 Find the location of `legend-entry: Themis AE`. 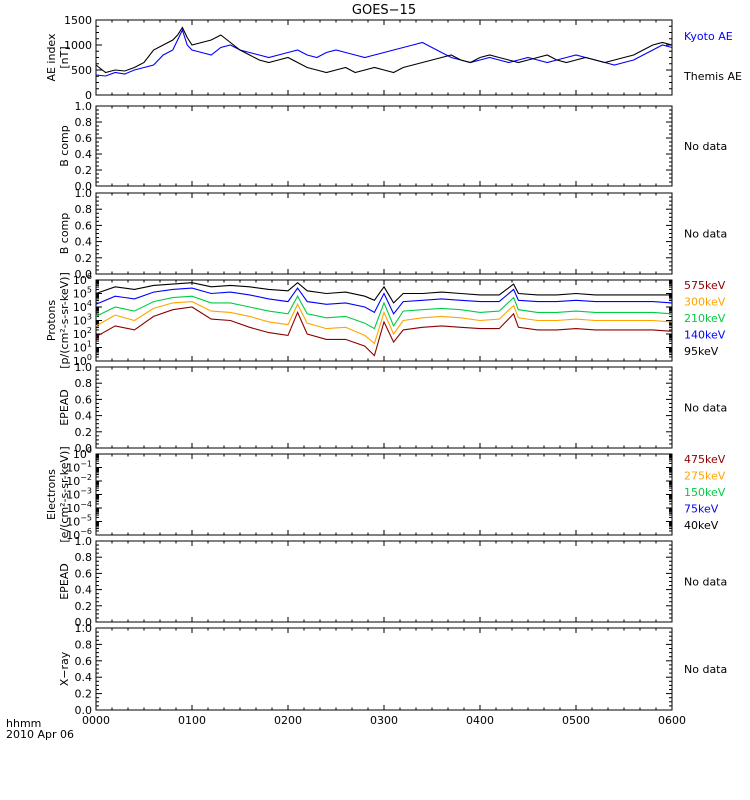

legend-entry: Themis AE is located at coordinates (712, 76).